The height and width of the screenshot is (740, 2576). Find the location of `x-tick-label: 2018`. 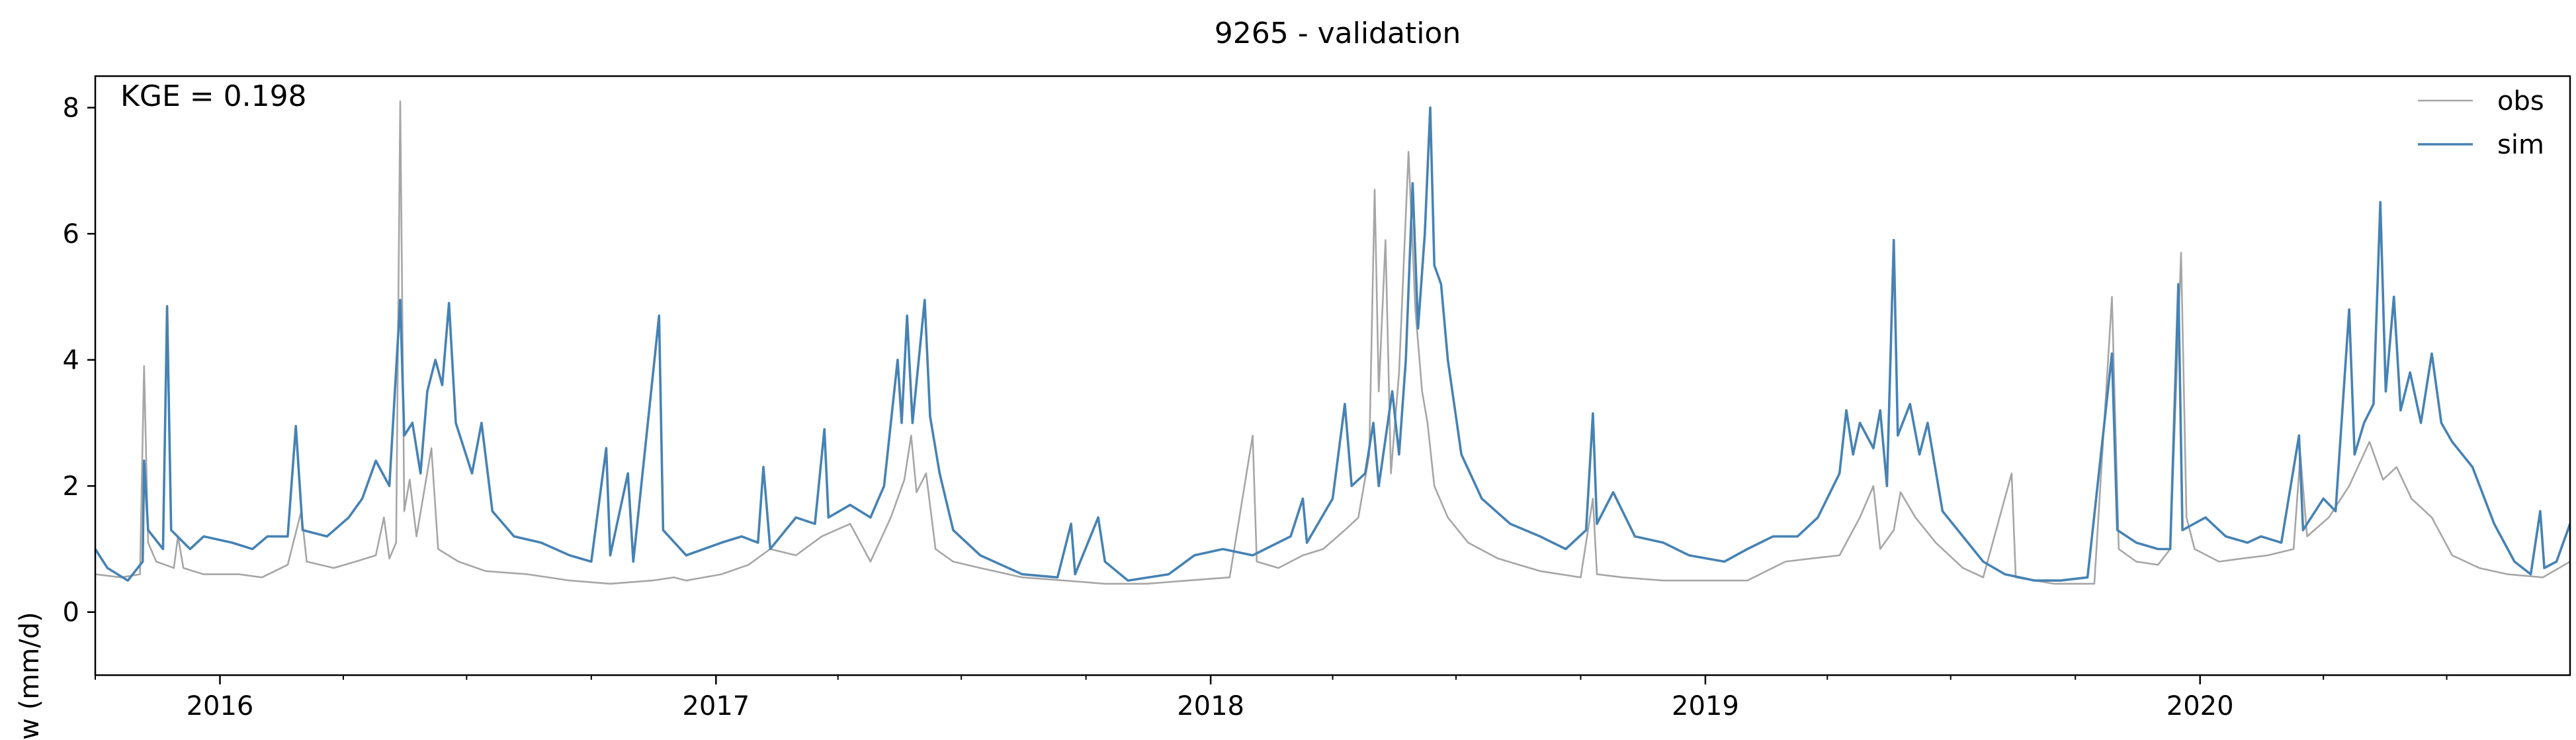

x-tick-label: 2018 is located at coordinates (1210, 706).